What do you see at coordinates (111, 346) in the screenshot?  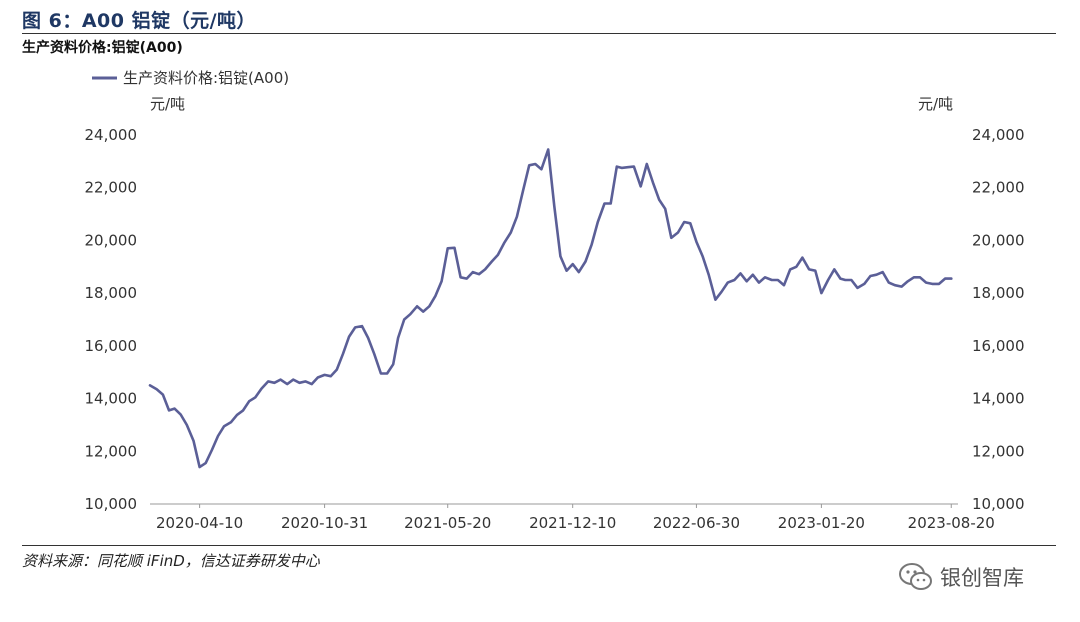 I see `left-y-tick-label: 16,000` at bounding box center [111, 346].